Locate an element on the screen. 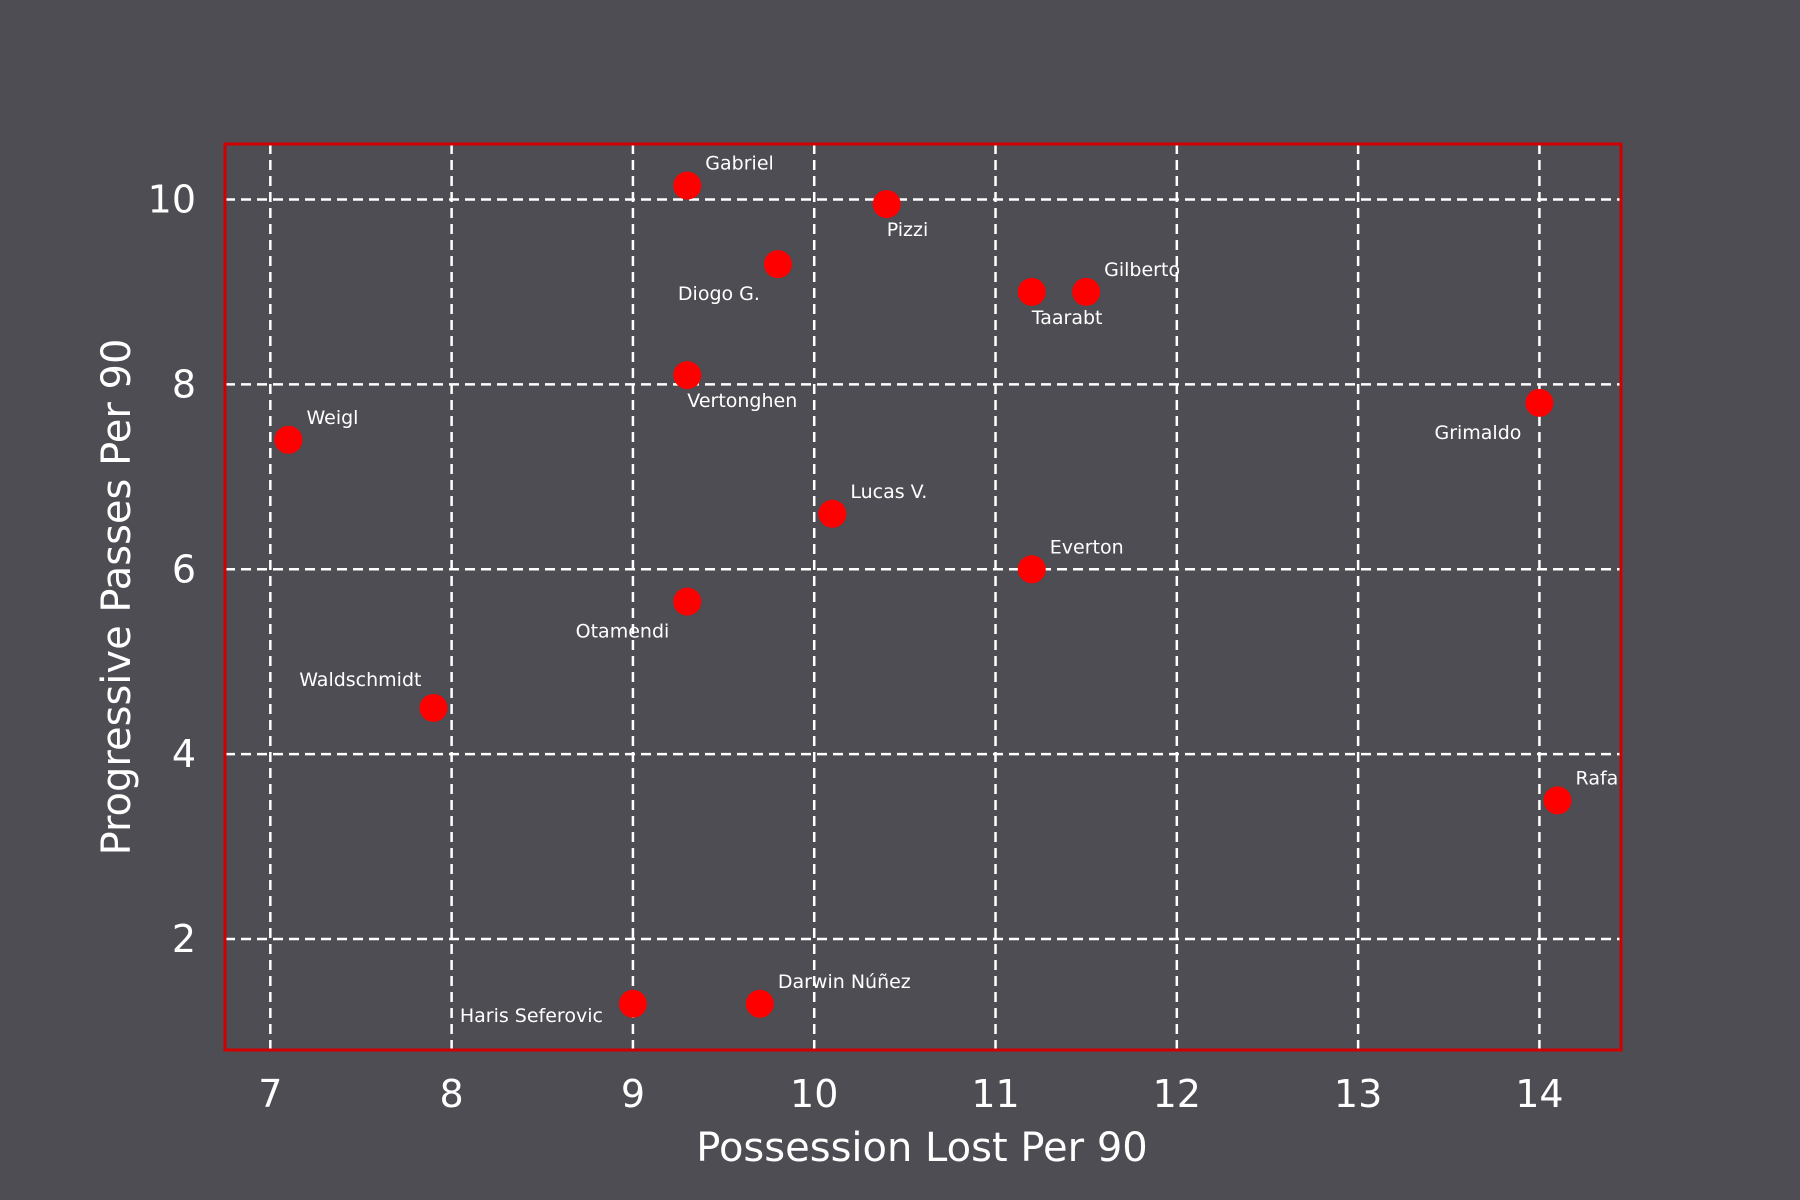 Image resolution: width=1800 pixels, height=1200 pixels. point-label: Pizzi is located at coordinates (908, 230).